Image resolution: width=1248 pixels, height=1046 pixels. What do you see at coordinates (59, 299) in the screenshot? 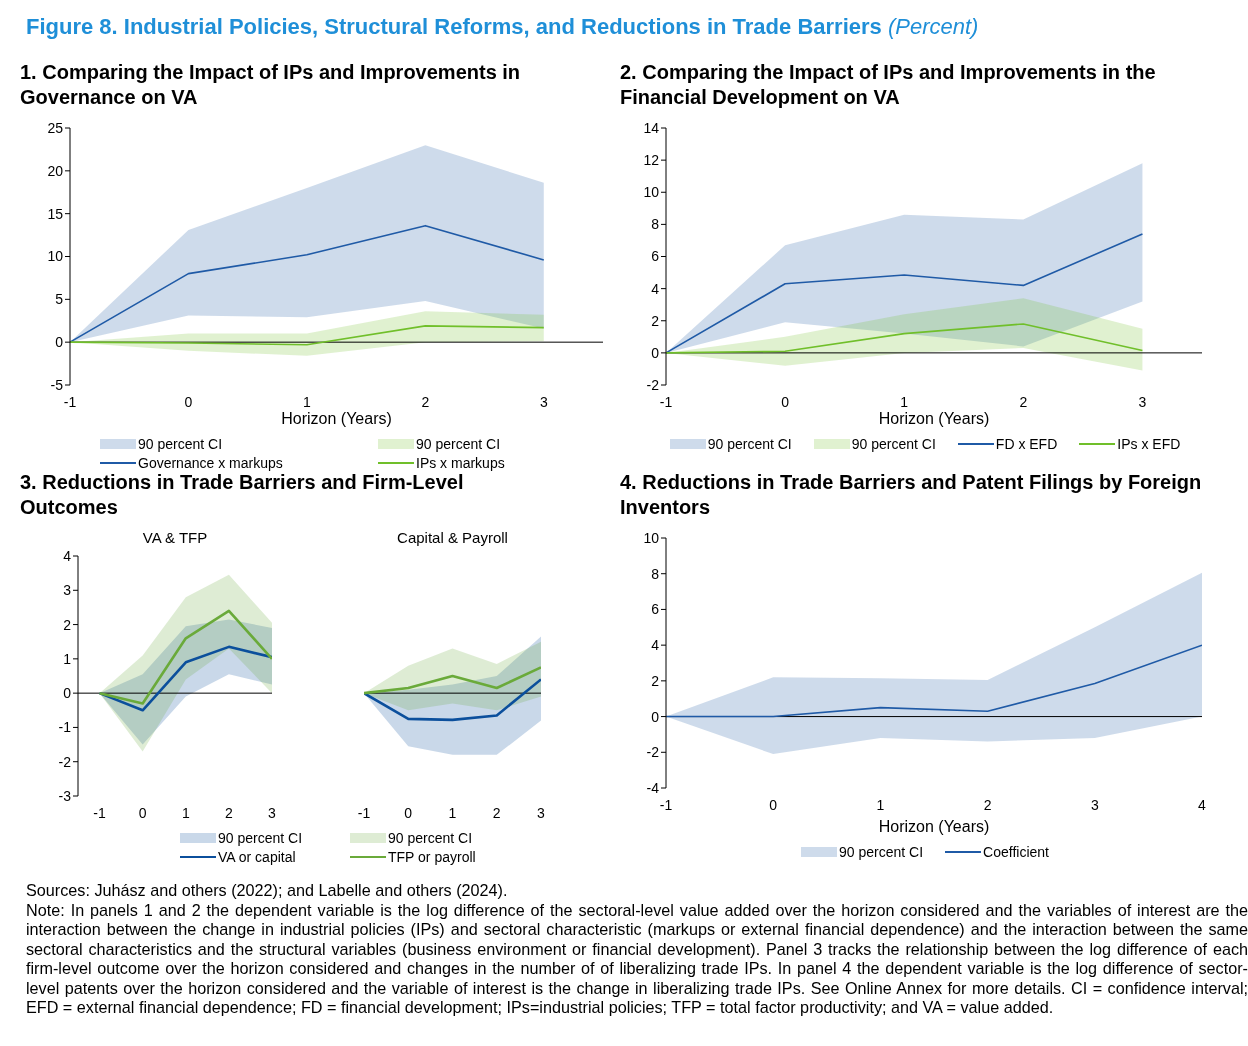
I see `y-tick-label: 5` at bounding box center [59, 299].